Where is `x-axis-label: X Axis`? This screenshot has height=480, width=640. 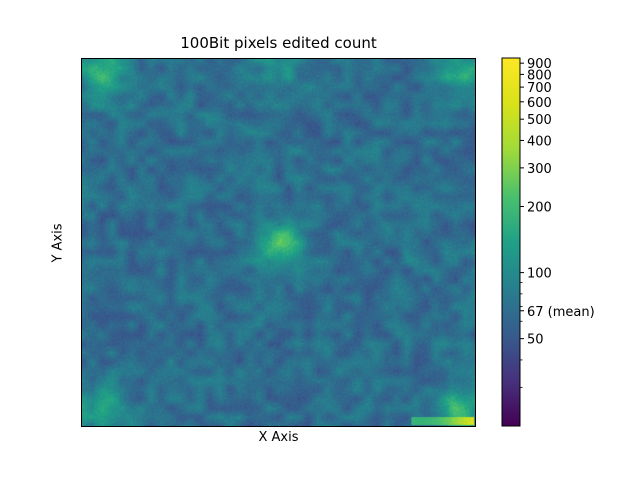
x-axis-label: X Axis is located at coordinates (278, 437).